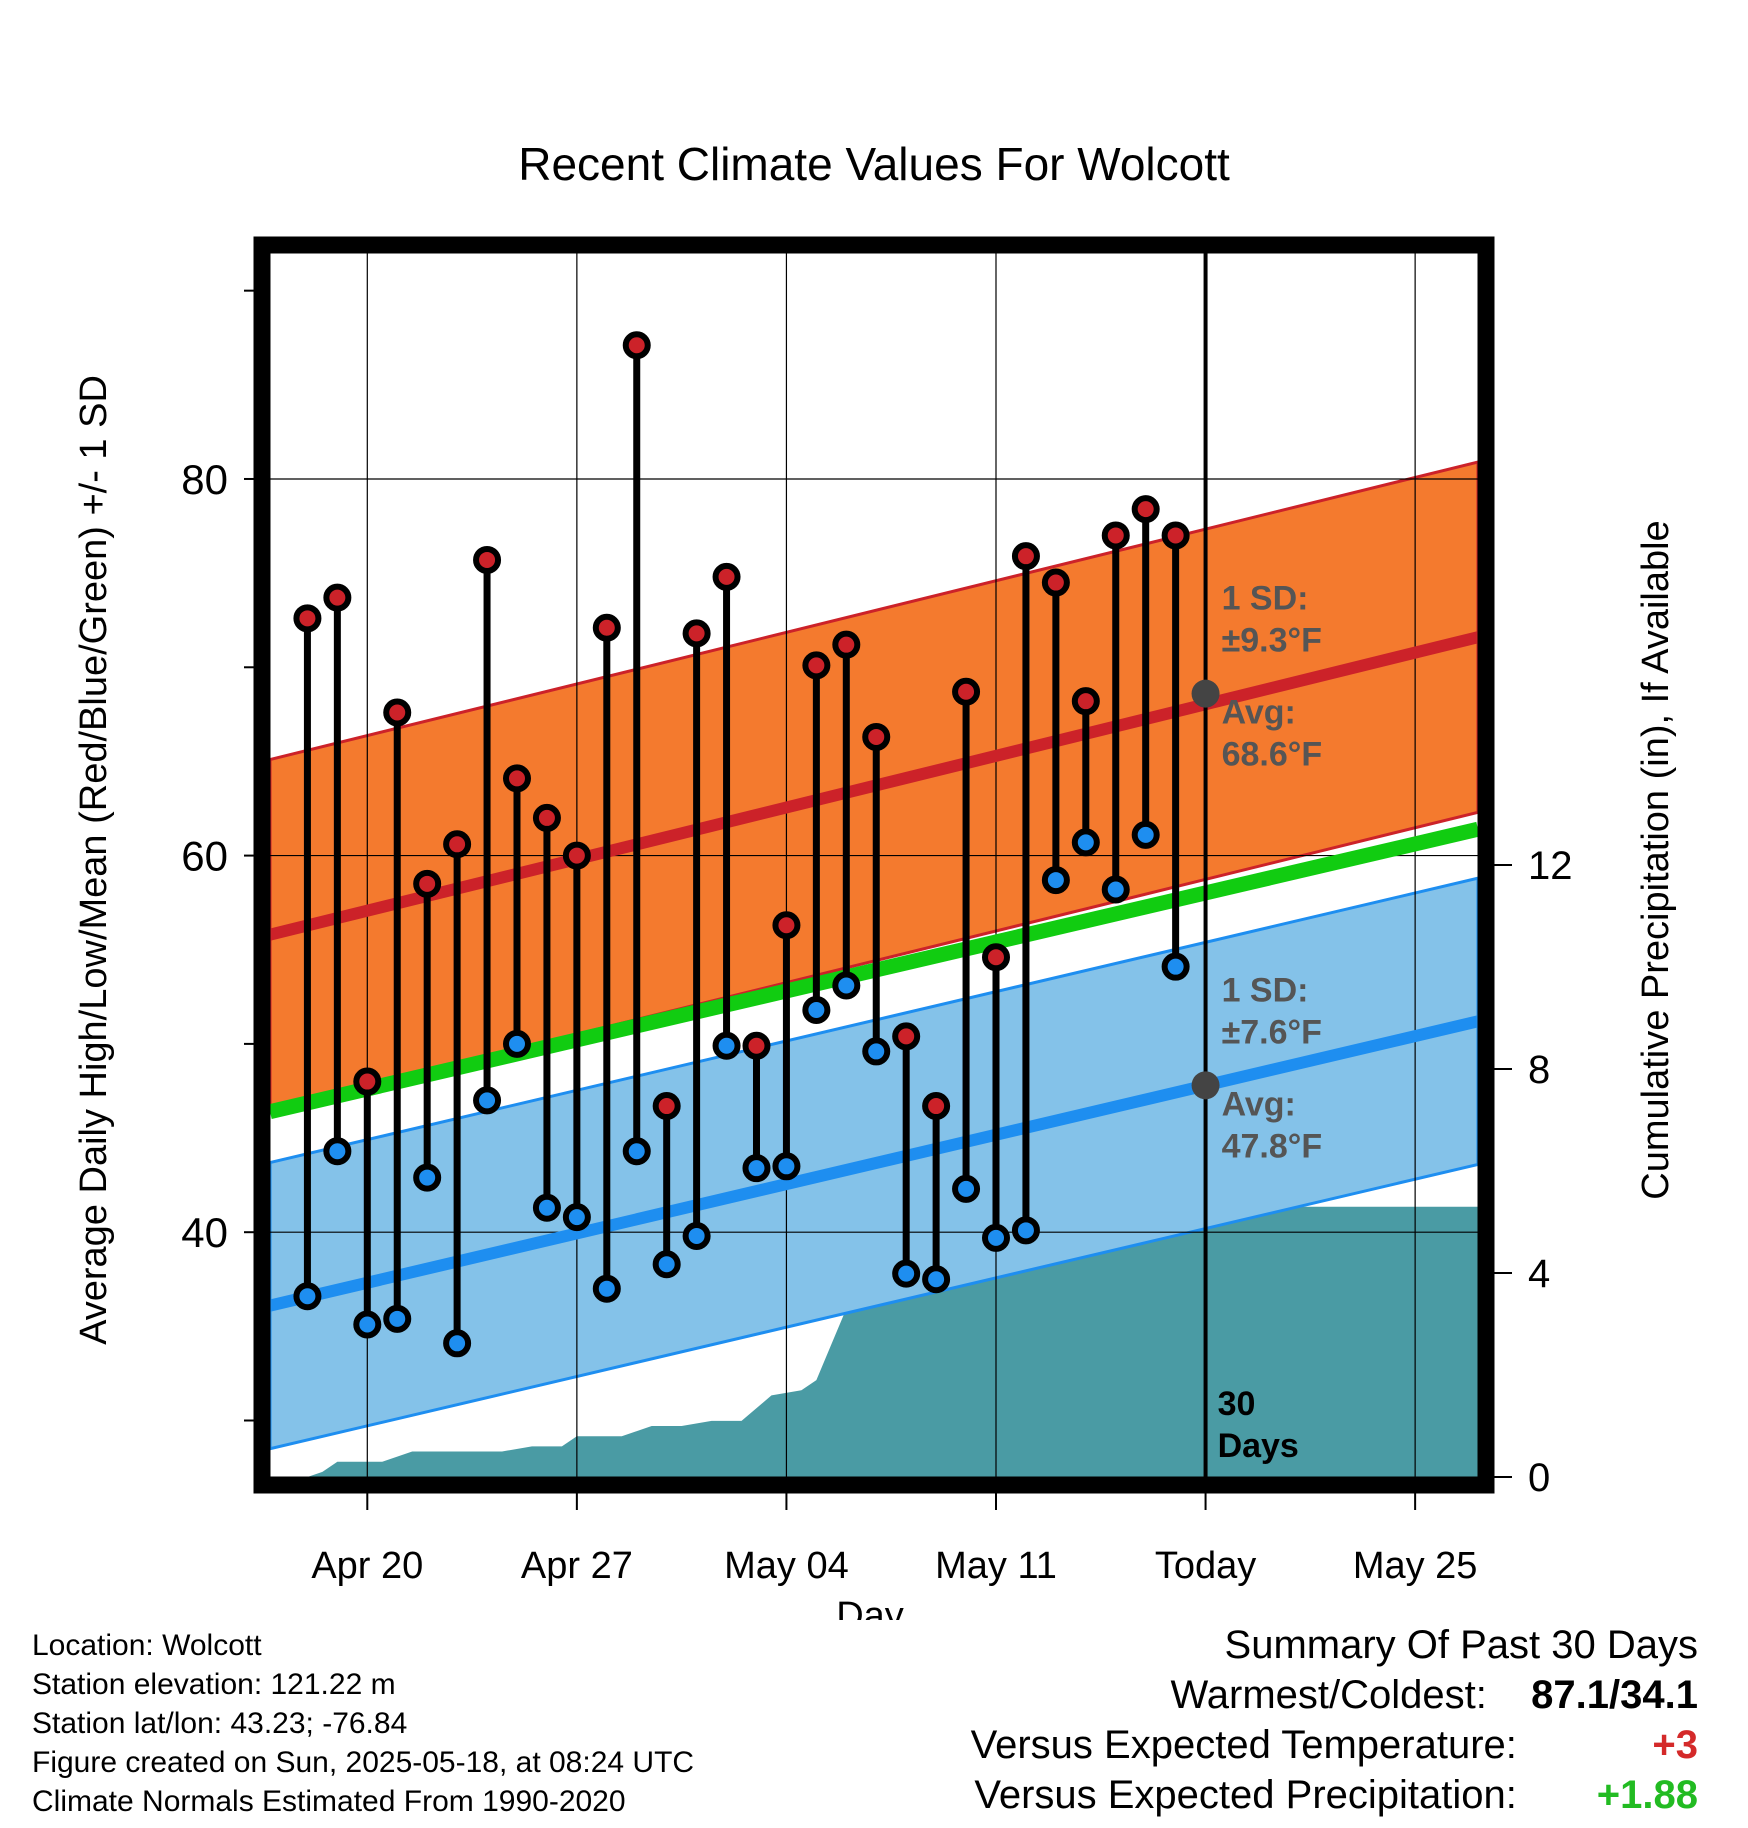 The image size is (1748, 1828). What do you see at coordinates (1259, 1104) in the screenshot?
I see `low-avg-heading: Avg:` at bounding box center [1259, 1104].